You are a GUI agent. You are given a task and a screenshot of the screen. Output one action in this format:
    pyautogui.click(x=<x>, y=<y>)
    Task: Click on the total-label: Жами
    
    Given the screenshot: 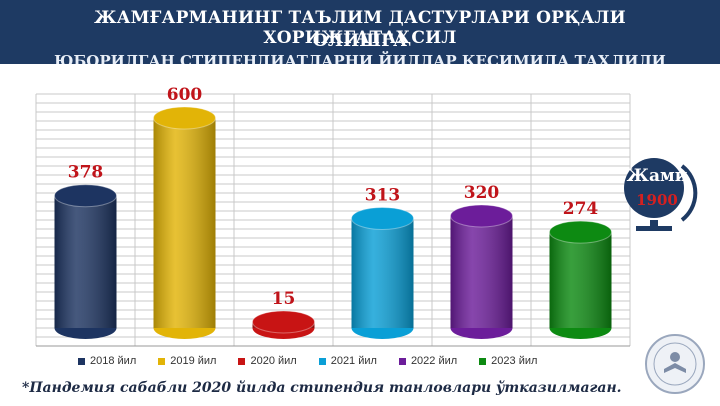 What is the action you would take?
    pyautogui.click(x=657, y=176)
    